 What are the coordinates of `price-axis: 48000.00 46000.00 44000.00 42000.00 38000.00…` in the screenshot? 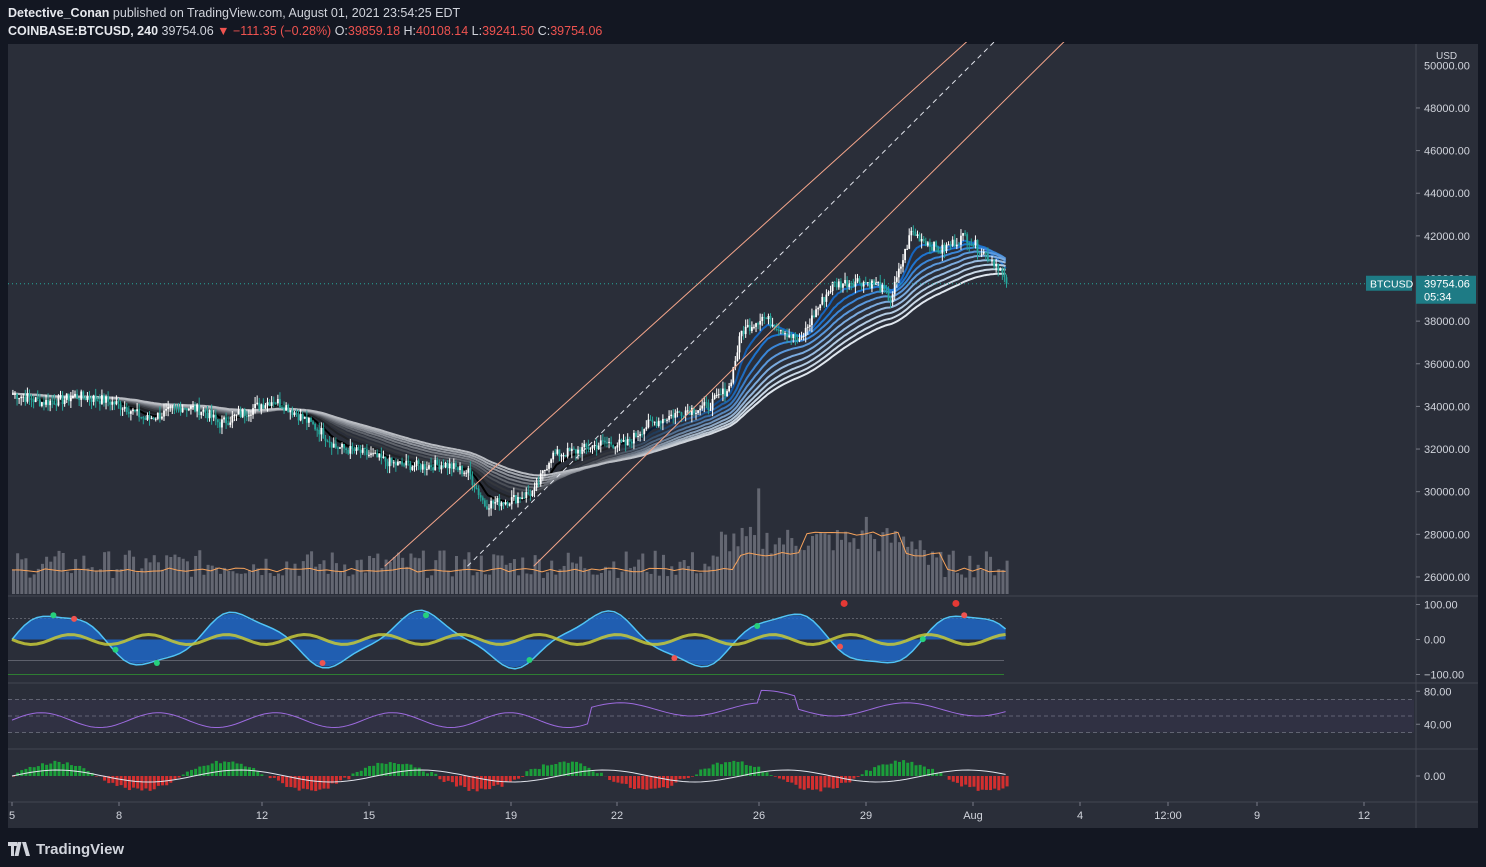 It's located at (1446, 316).